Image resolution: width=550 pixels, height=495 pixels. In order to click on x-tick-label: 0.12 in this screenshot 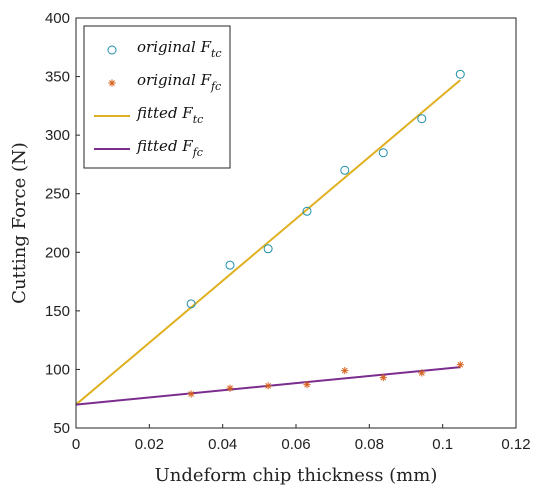, I will do `click(515, 444)`.